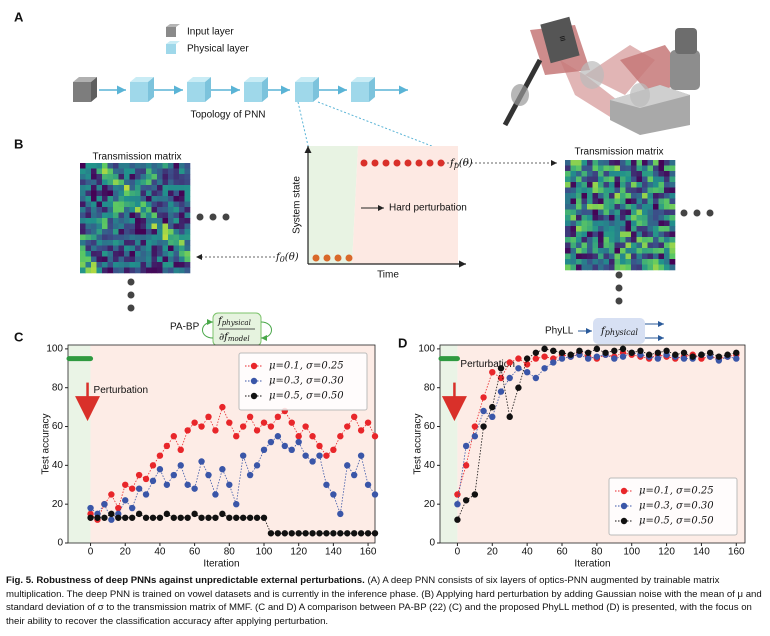 The width and height of the screenshot is (770, 636). What do you see at coordinates (428, 208) in the screenshot?
I see `annotation: Hard perturbation` at bounding box center [428, 208].